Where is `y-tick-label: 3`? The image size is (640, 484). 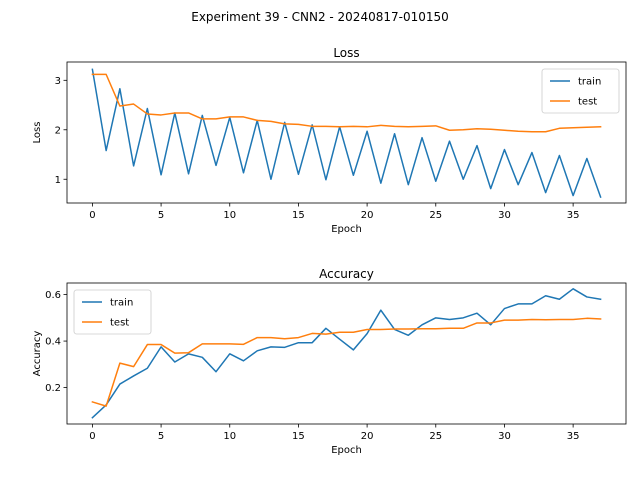 y-tick-label: 3 is located at coordinates (58, 81).